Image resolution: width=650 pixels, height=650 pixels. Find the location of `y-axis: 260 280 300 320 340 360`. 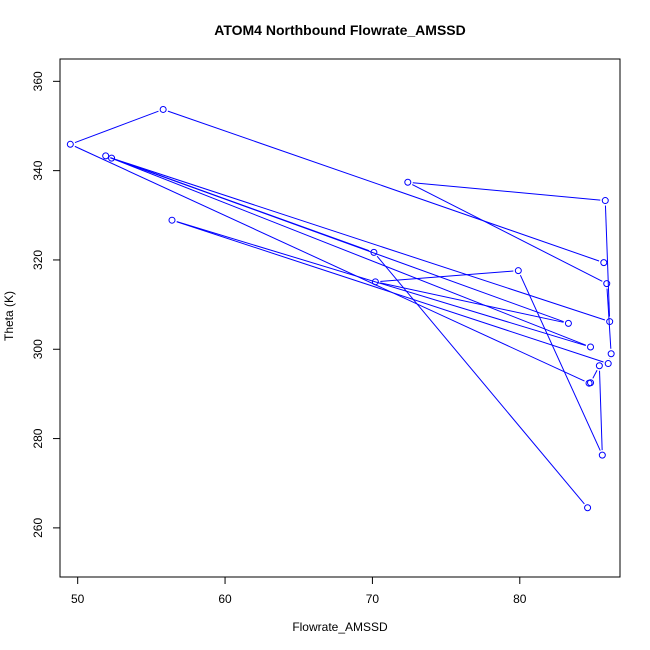

y-axis: 260 280 300 320 340 360 is located at coordinates (46, 304).